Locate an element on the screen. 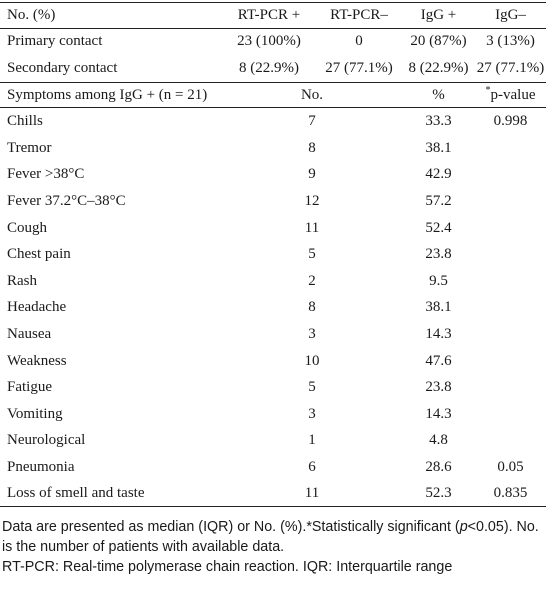 This screenshot has height=608, width=546. contact-label: Primary contact is located at coordinates (55, 41).